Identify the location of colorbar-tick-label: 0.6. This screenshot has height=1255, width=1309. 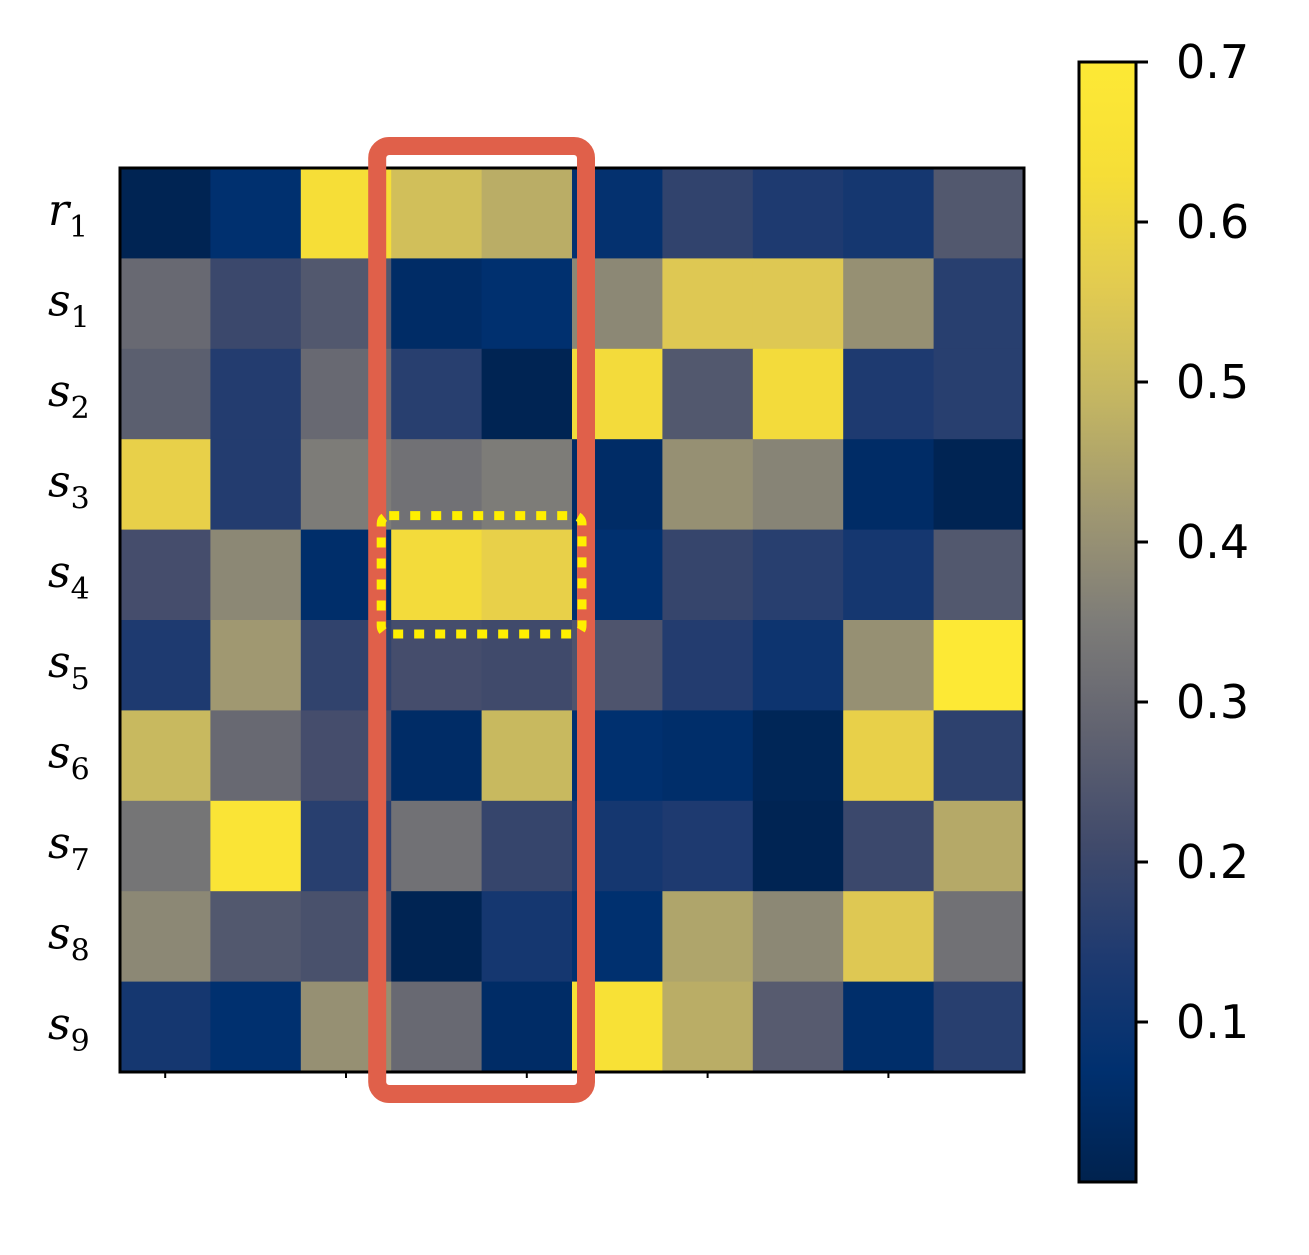
(1212, 222).